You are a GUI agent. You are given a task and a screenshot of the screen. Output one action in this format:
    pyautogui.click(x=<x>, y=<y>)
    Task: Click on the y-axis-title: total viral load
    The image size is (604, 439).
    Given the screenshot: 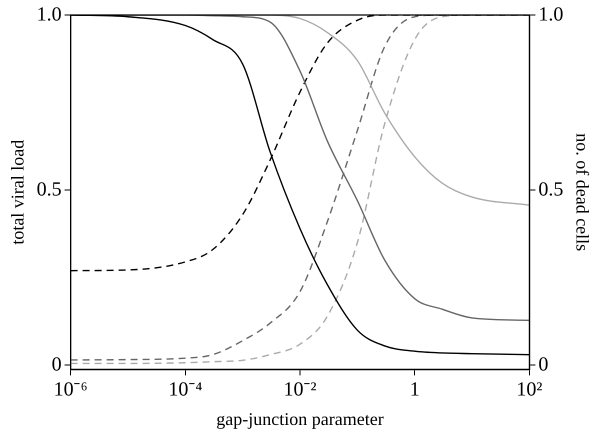 What is the action you would take?
    pyautogui.click(x=18, y=192)
    